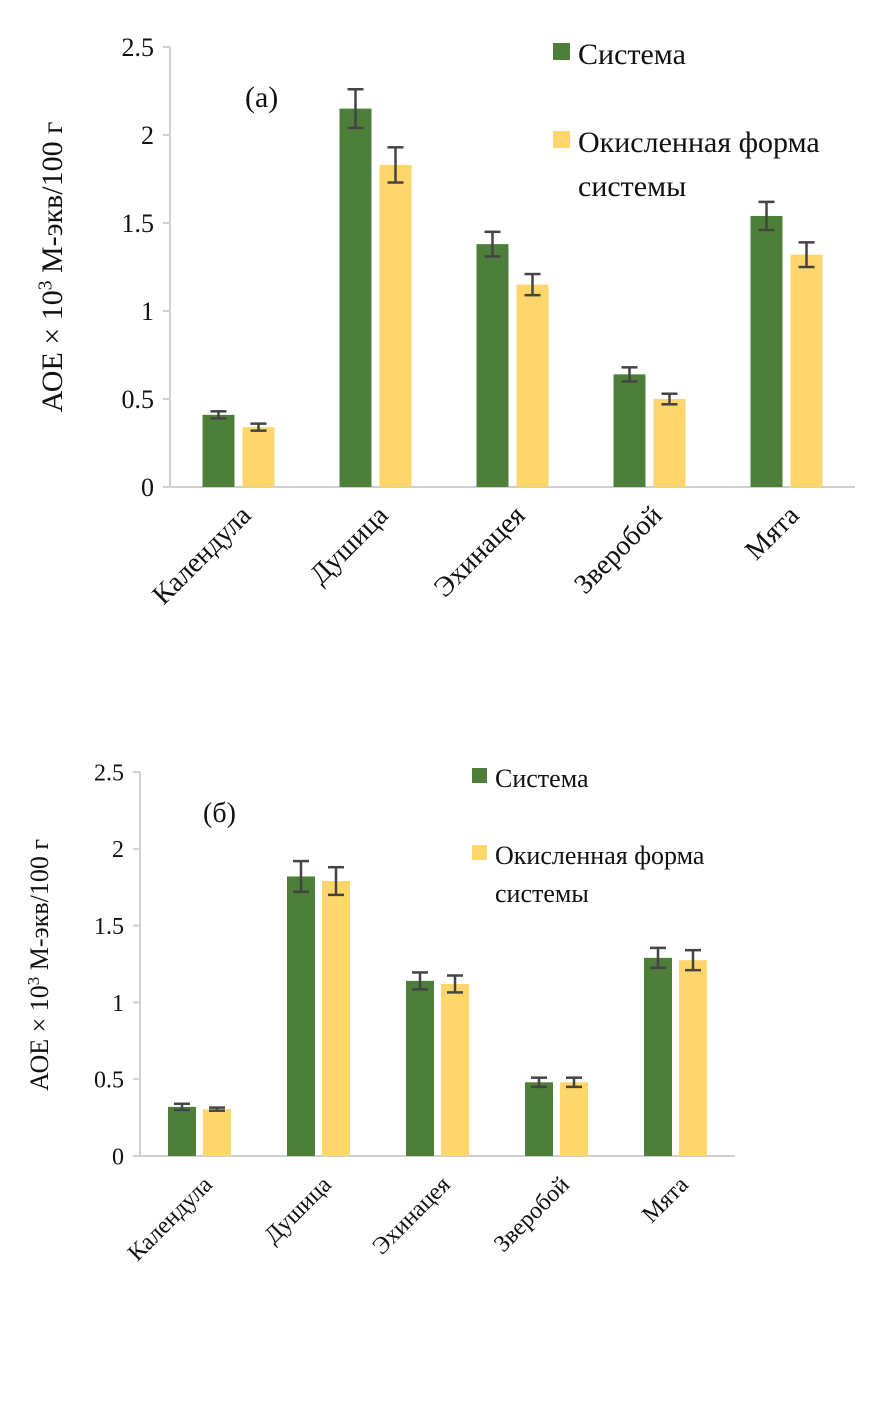 The height and width of the screenshot is (1423, 878). I want to click on panel-label: (б), so click(219, 813).